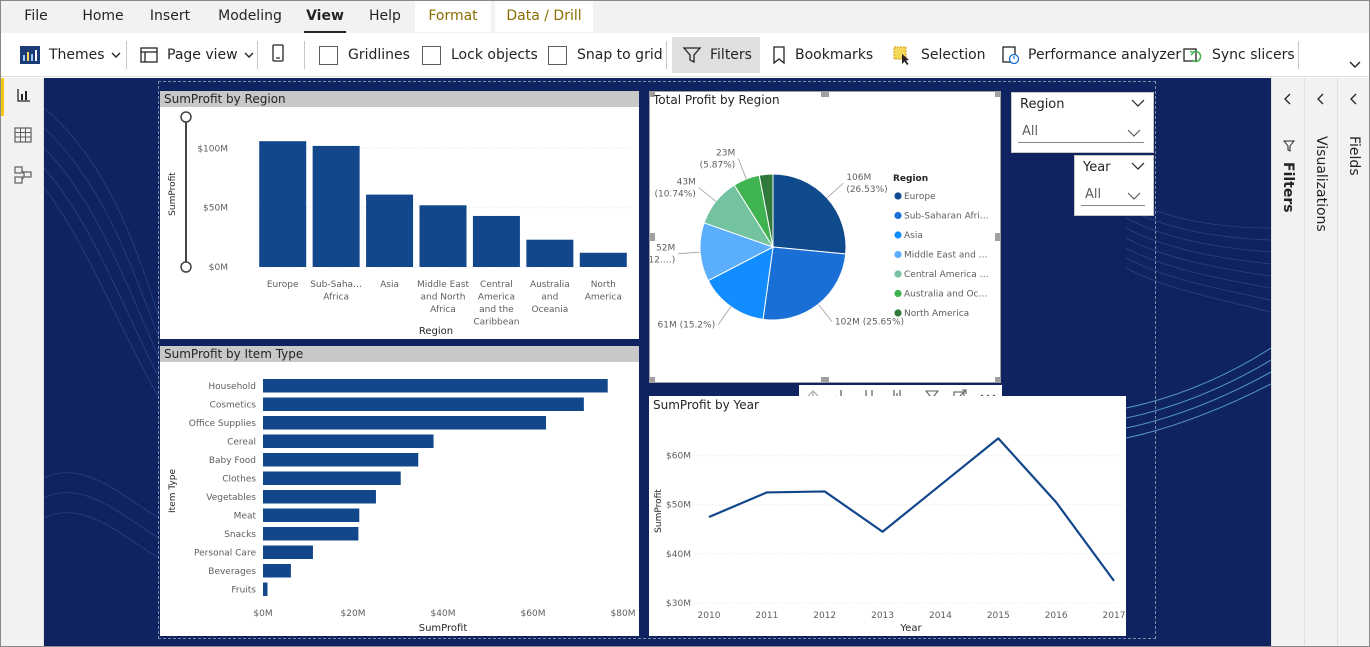 This screenshot has height=647, width=1370. I want to click on chart-title: SumProfit by Region, so click(399, 99).